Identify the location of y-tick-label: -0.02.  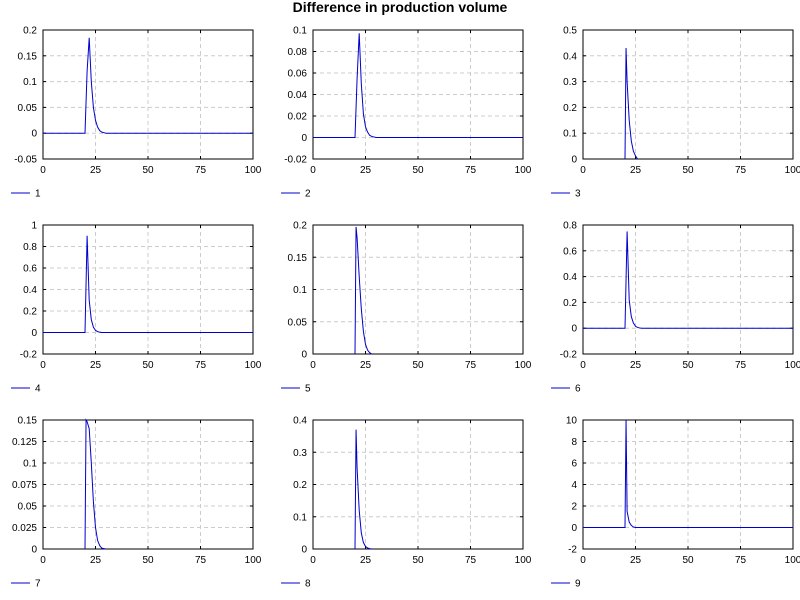
(295, 160).